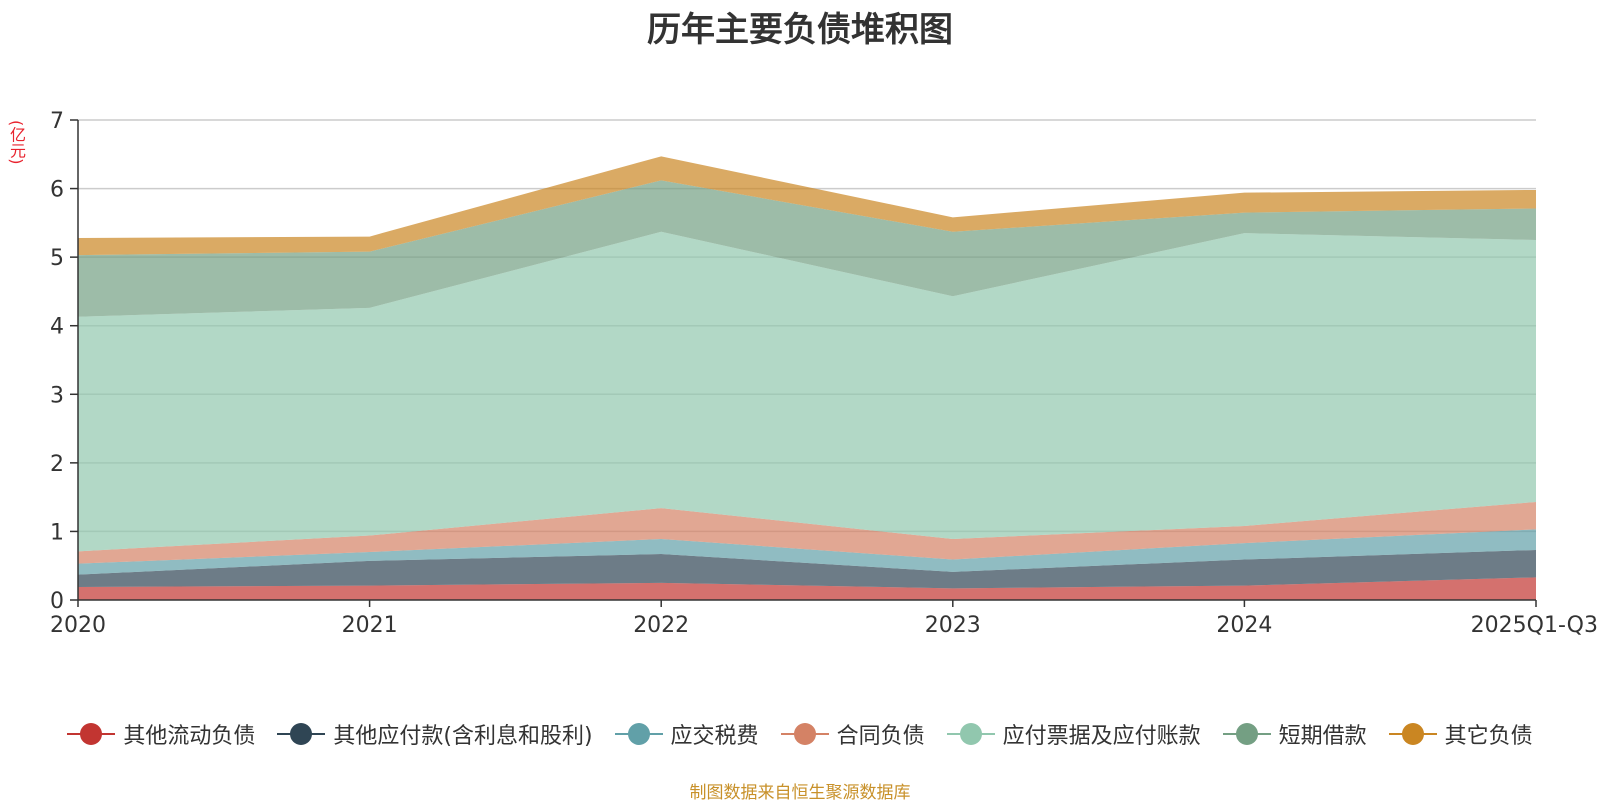  I want to click on y-tick-label: 6, so click(57, 190).